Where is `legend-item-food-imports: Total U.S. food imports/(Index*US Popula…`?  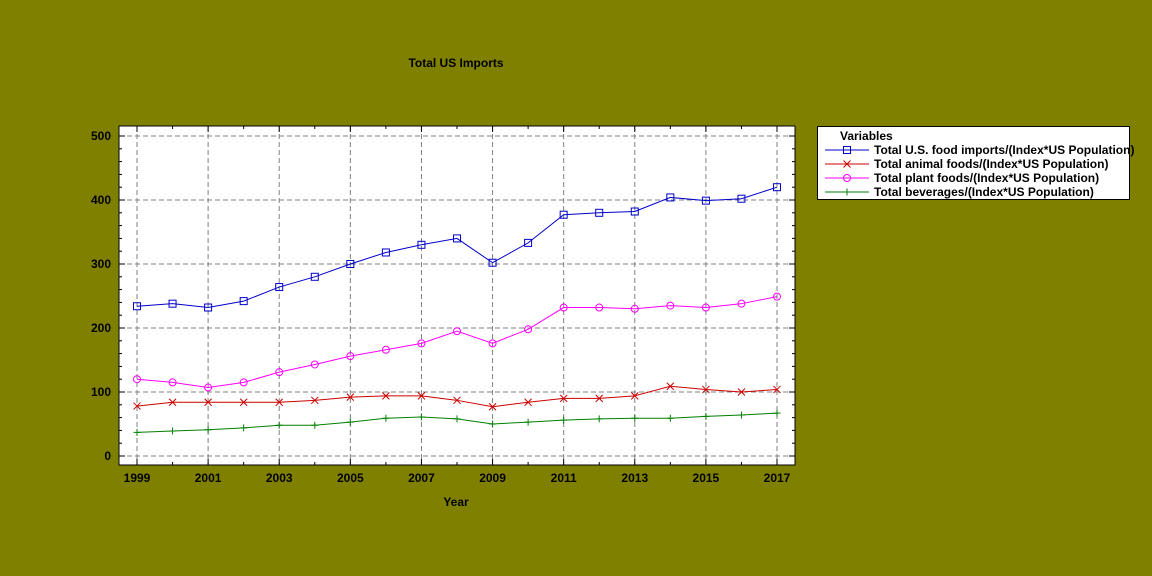
legend-item-food-imports: Total U.S. food imports/(Index*US Popula… is located at coordinates (978, 150).